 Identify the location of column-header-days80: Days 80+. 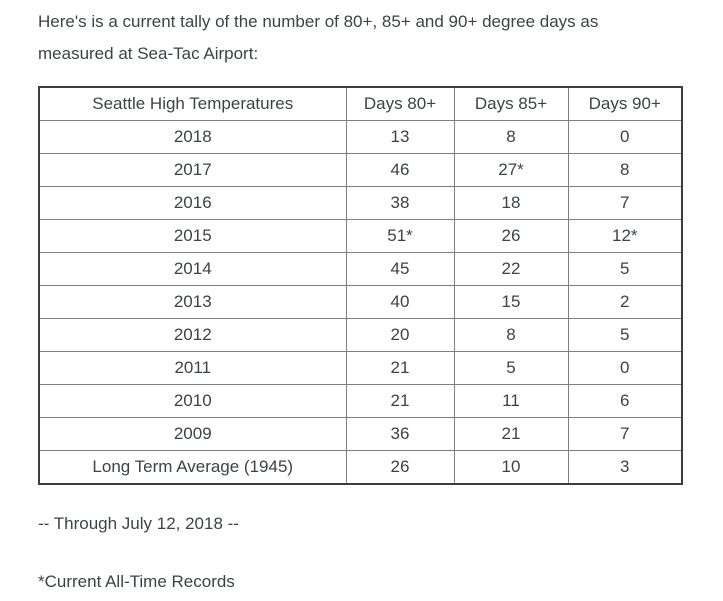
(400, 103).